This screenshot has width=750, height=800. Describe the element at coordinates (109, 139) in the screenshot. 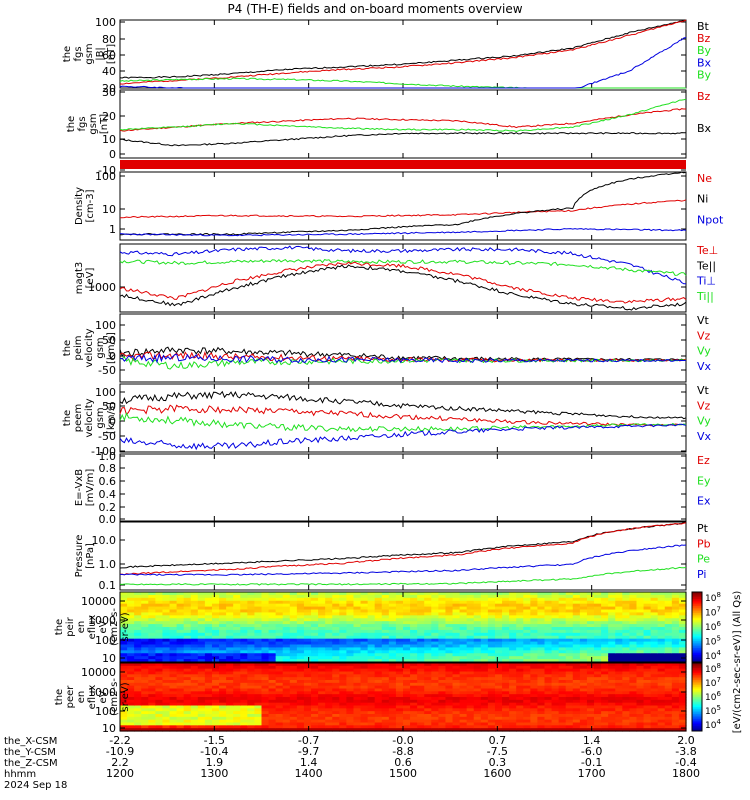

I see `y-tick-label: 10` at that location.